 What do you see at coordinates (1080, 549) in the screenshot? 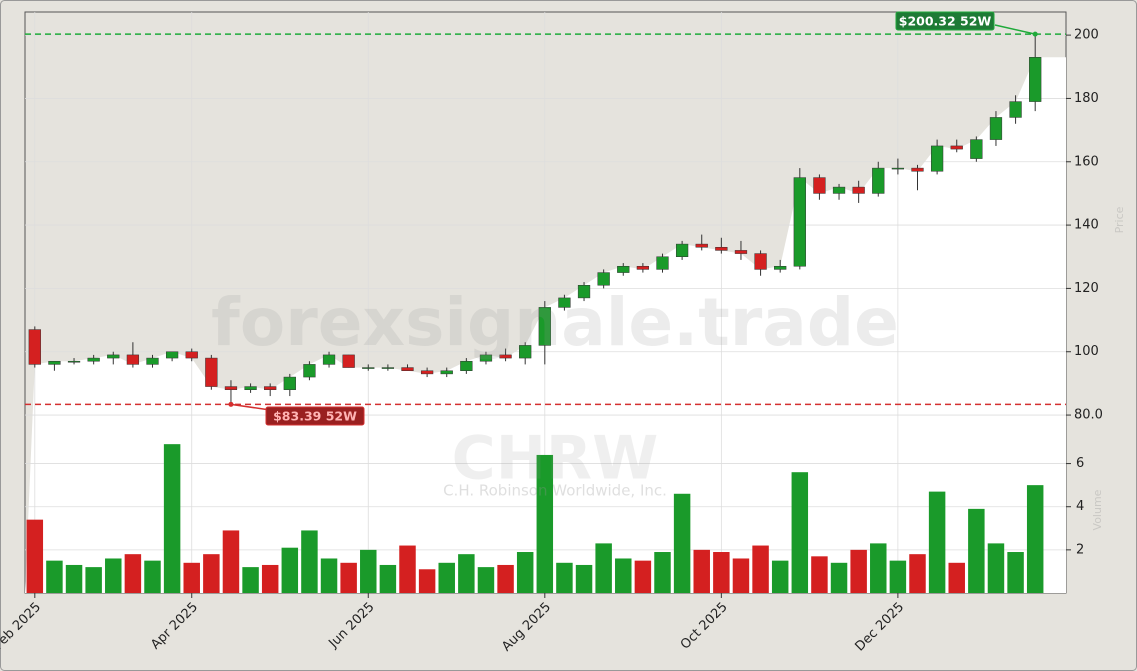
I see `y2-tick-label: 2` at bounding box center [1080, 549].